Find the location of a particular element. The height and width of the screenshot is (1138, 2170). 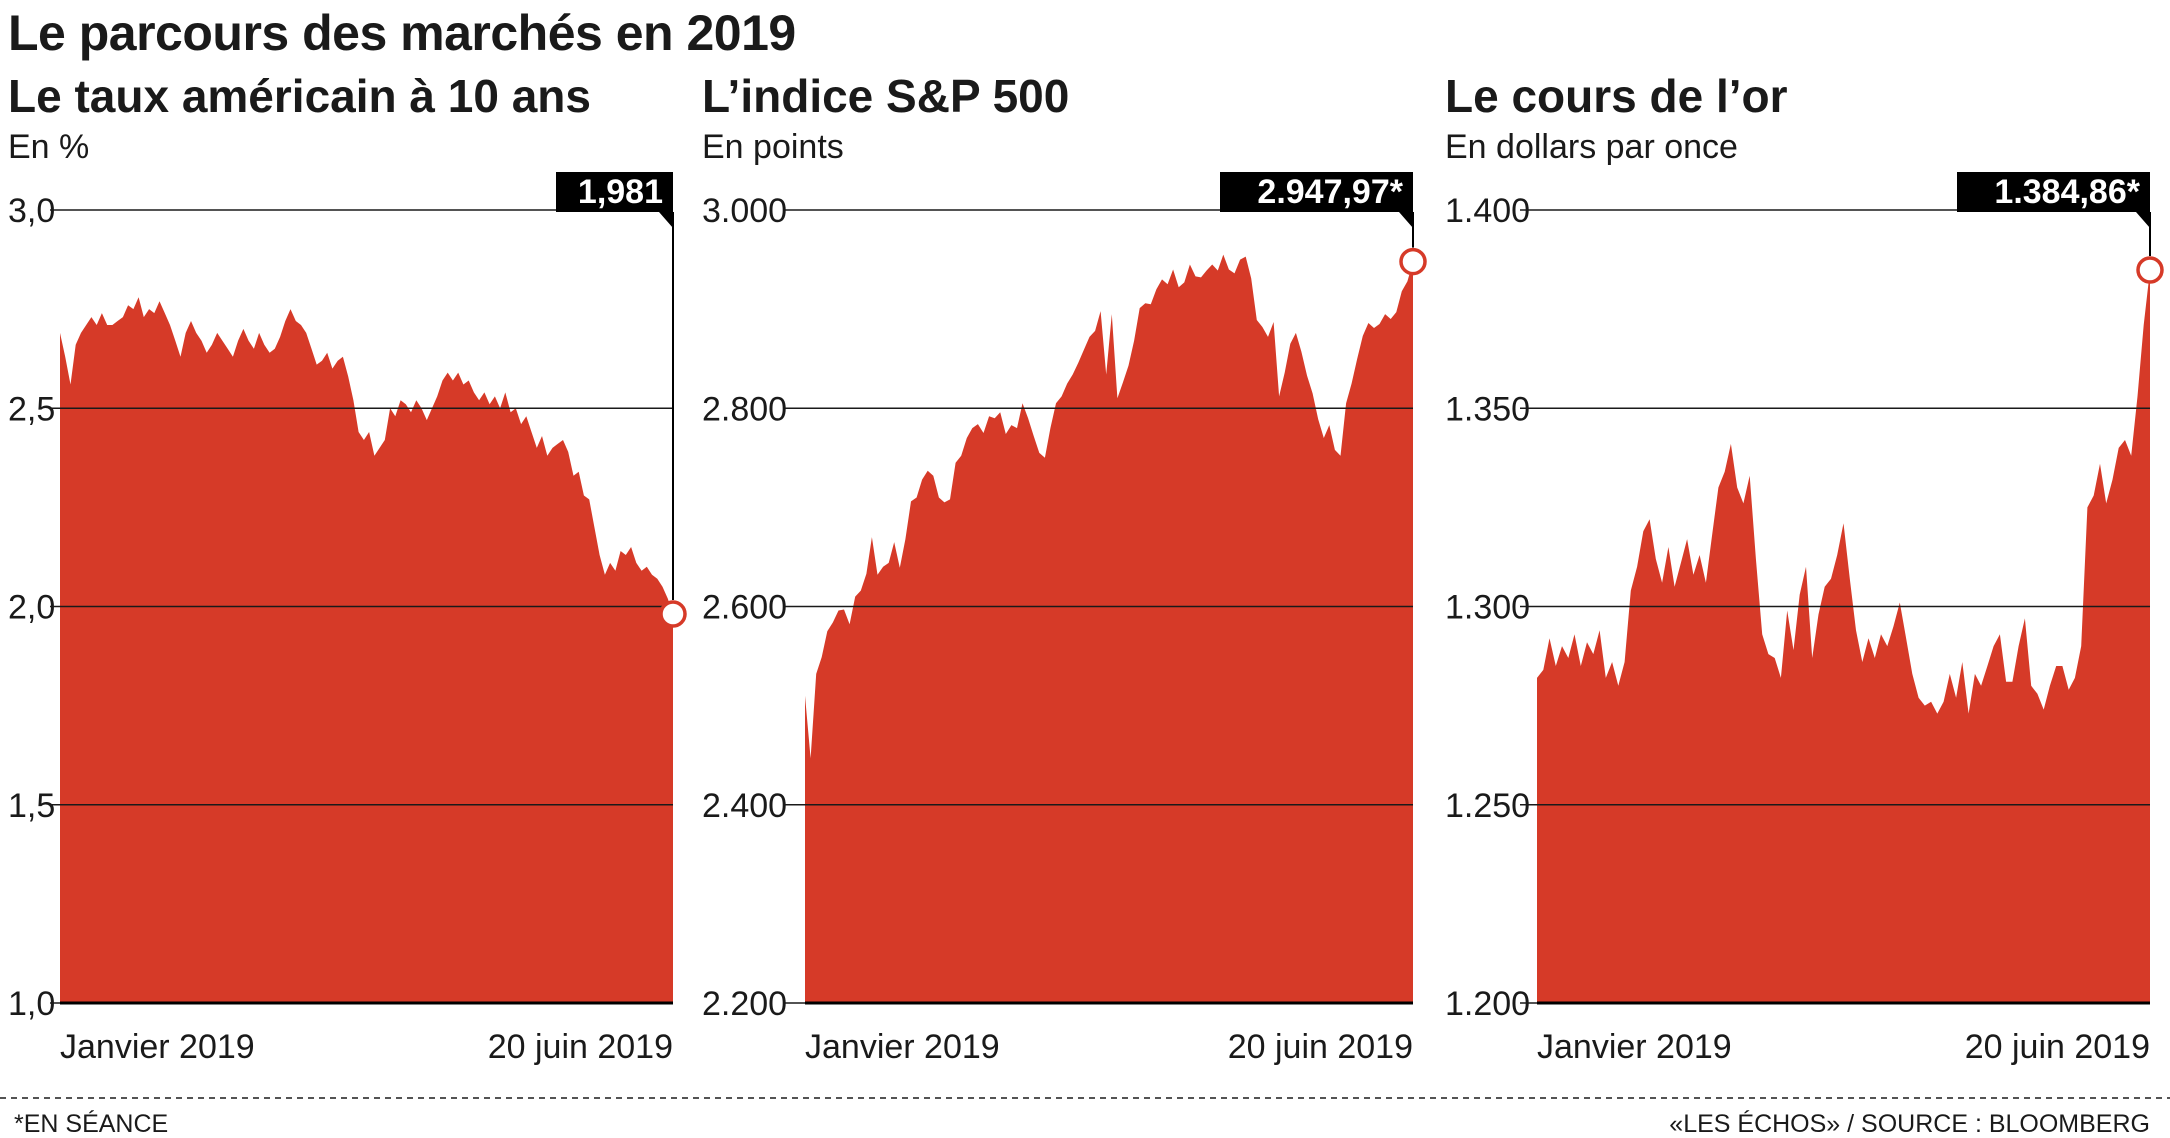

last-value-label: 1,981 is located at coordinates (620, 192).